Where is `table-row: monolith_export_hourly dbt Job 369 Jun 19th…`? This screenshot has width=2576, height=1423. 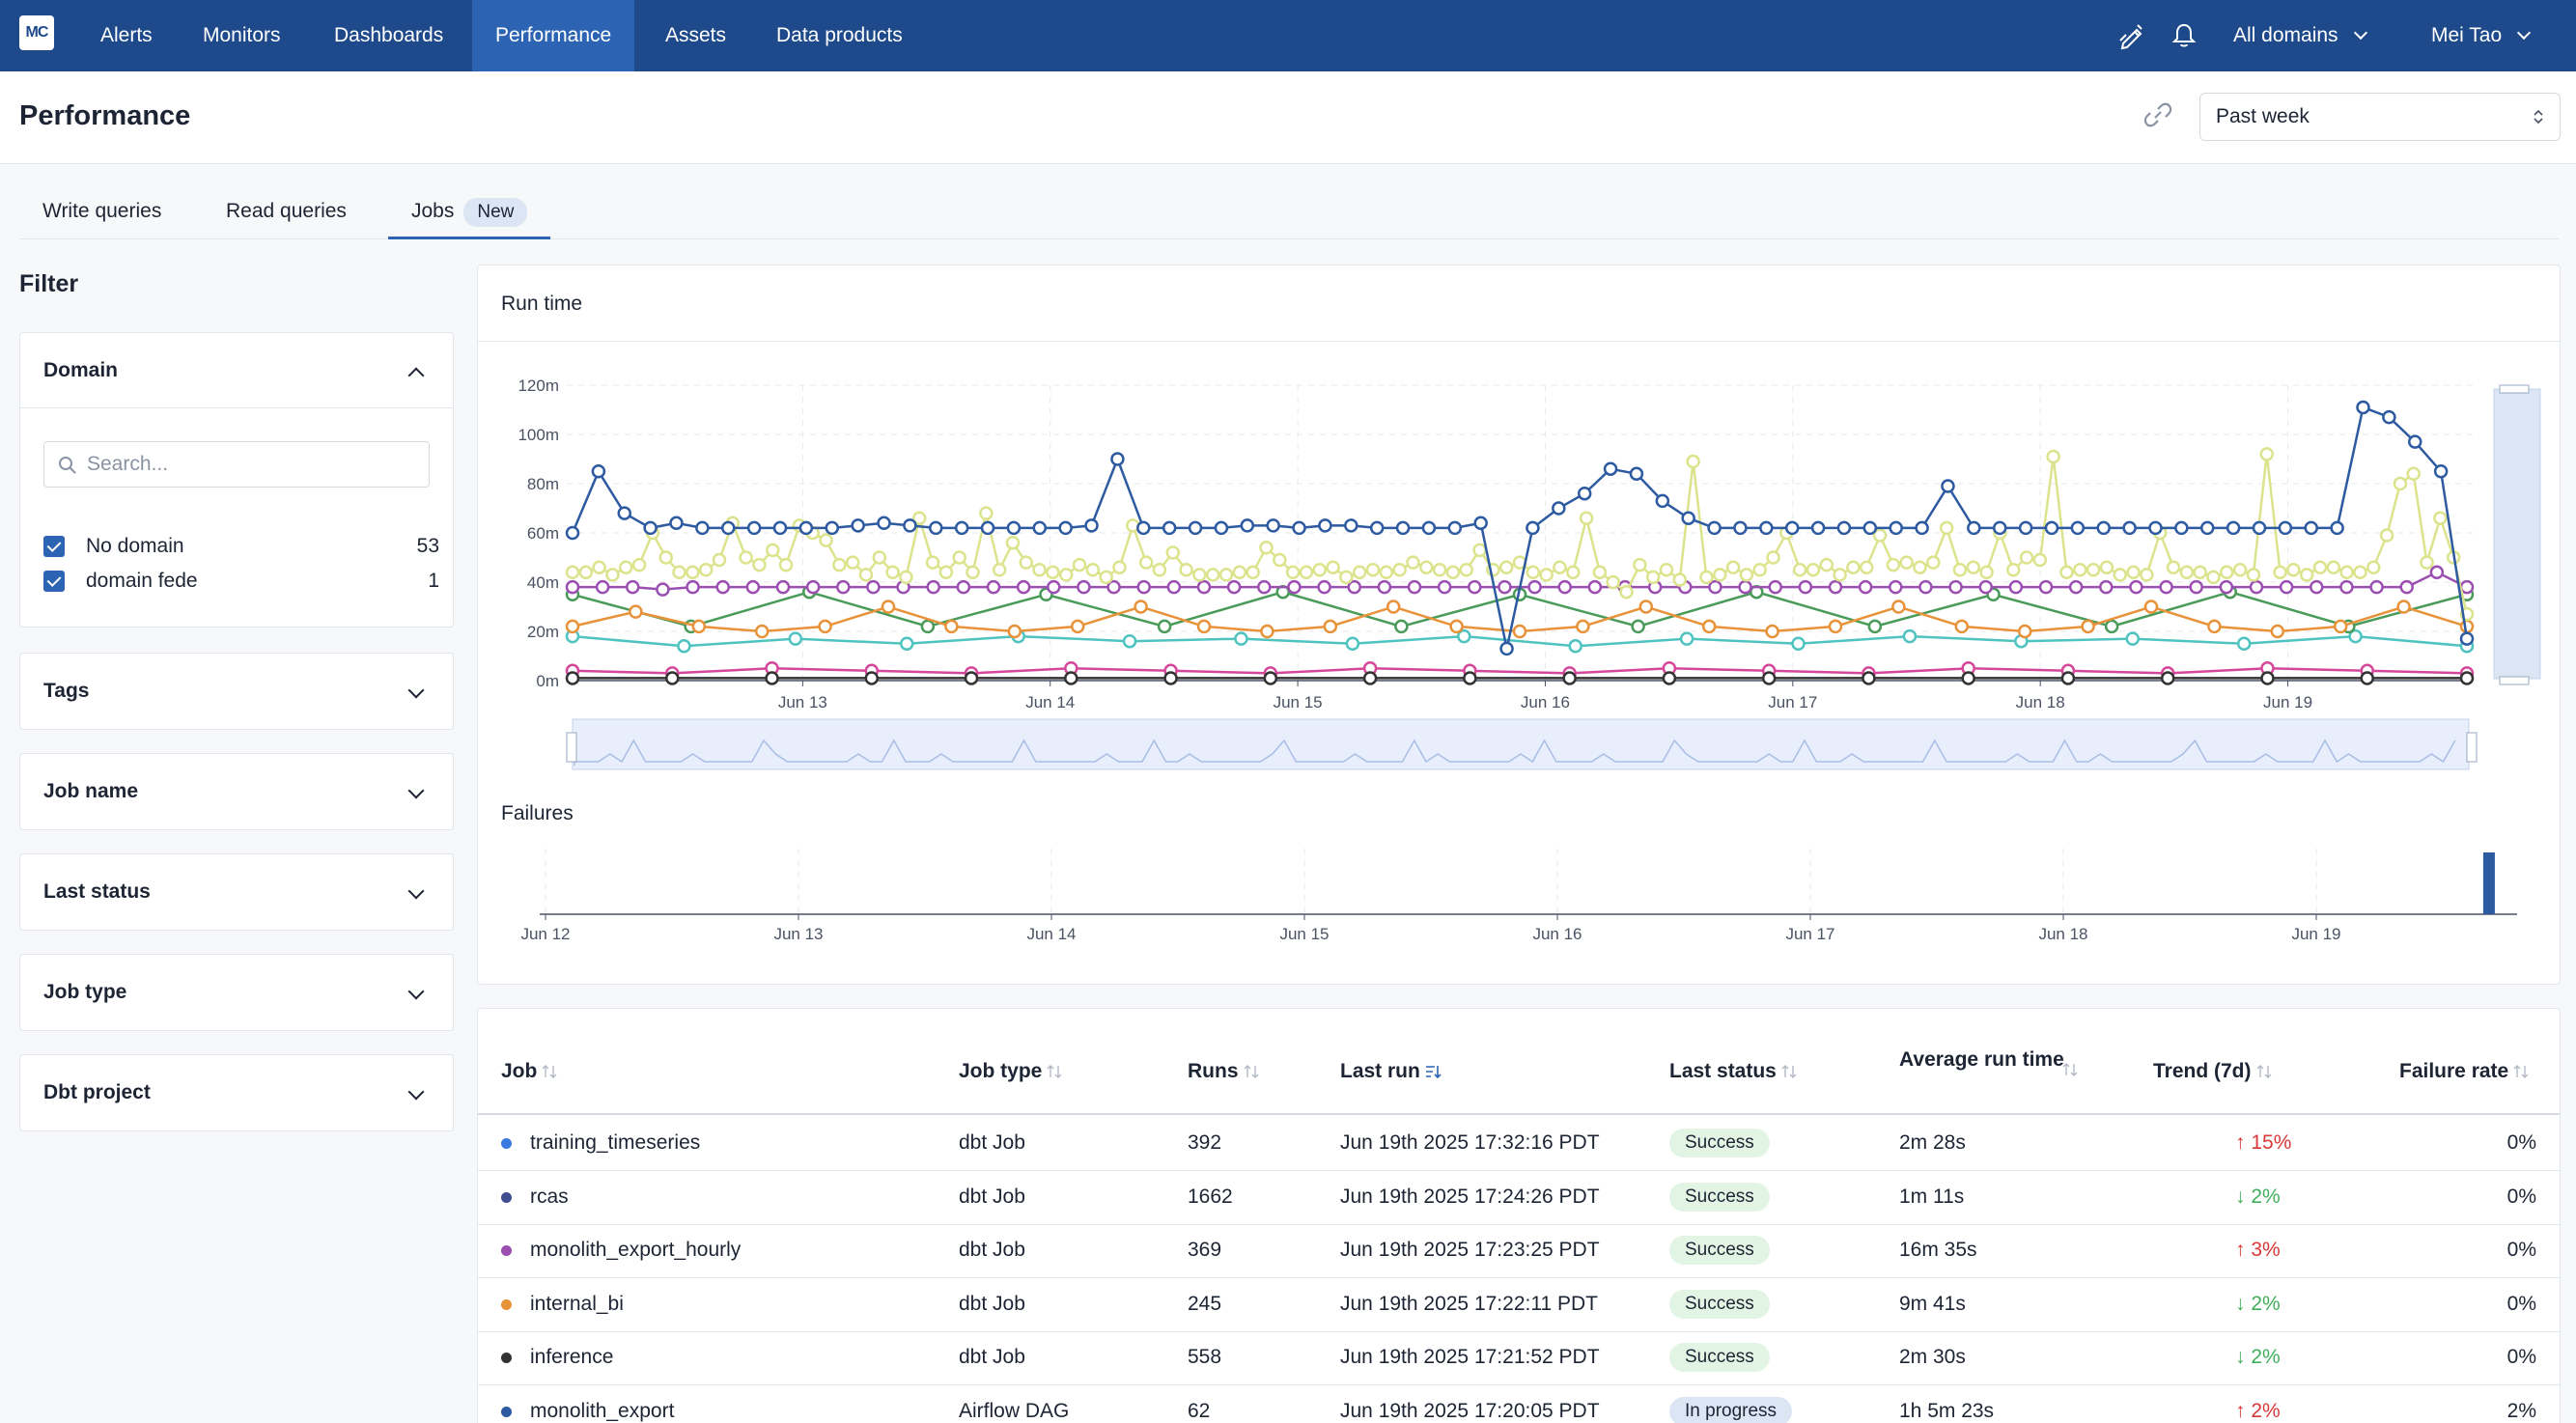
table-row: monolith_export_hourly dbt Job 369 Jun 19th… is located at coordinates (1519, 1251).